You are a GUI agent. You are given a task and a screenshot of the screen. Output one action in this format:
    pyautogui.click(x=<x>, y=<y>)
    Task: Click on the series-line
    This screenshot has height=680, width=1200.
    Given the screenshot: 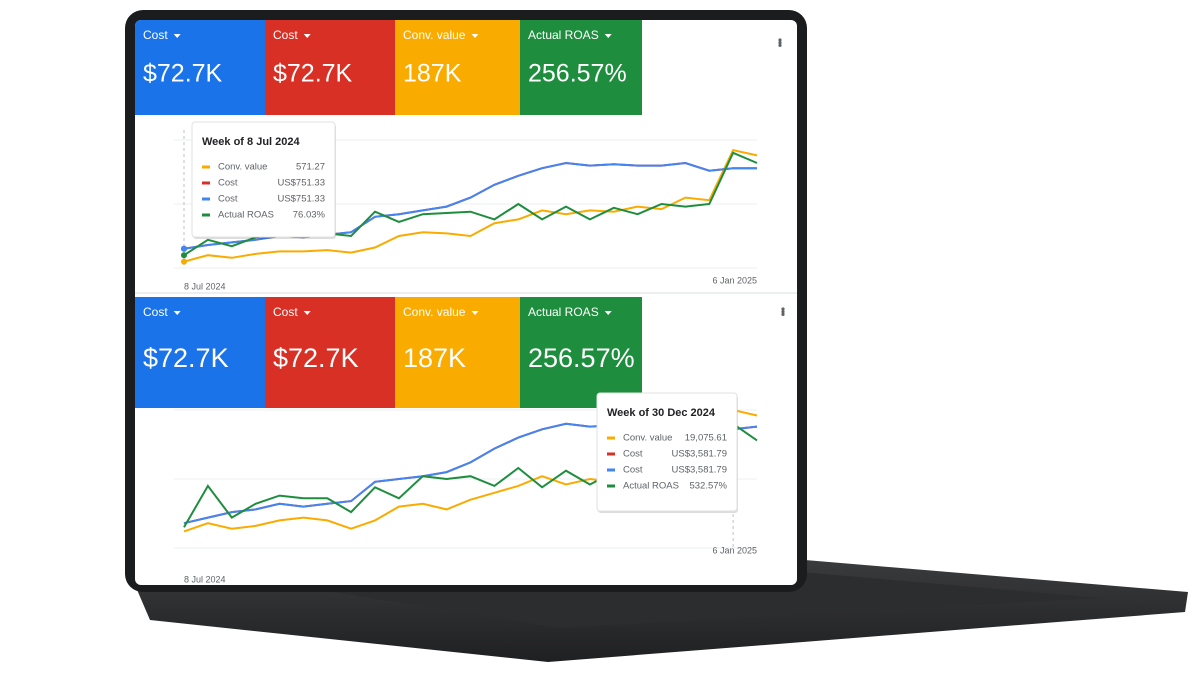 What is the action you would take?
    pyautogui.click(x=470, y=206)
    